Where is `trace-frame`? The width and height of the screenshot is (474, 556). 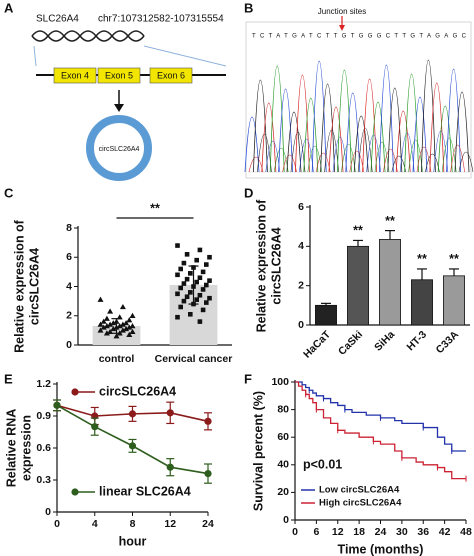 trace-frame is located at coordinates (358, 100).